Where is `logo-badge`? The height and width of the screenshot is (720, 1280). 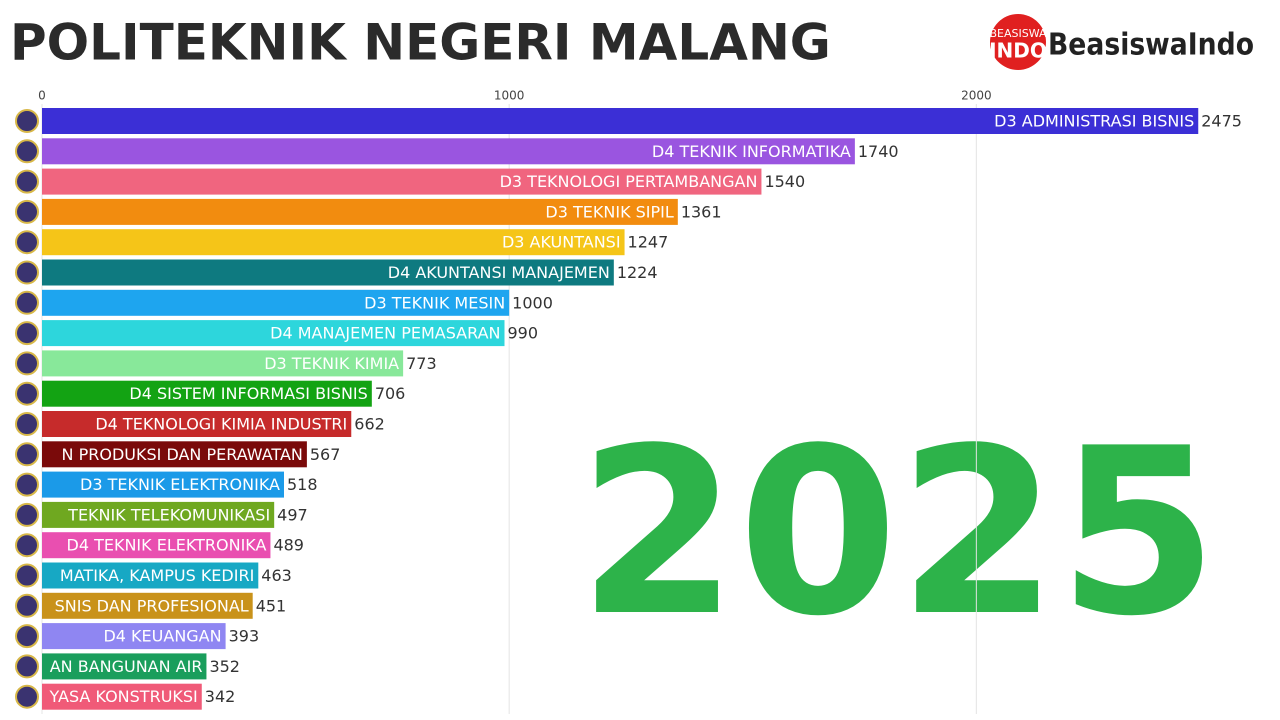
logo-badge is located at coordinates (1018, 42).